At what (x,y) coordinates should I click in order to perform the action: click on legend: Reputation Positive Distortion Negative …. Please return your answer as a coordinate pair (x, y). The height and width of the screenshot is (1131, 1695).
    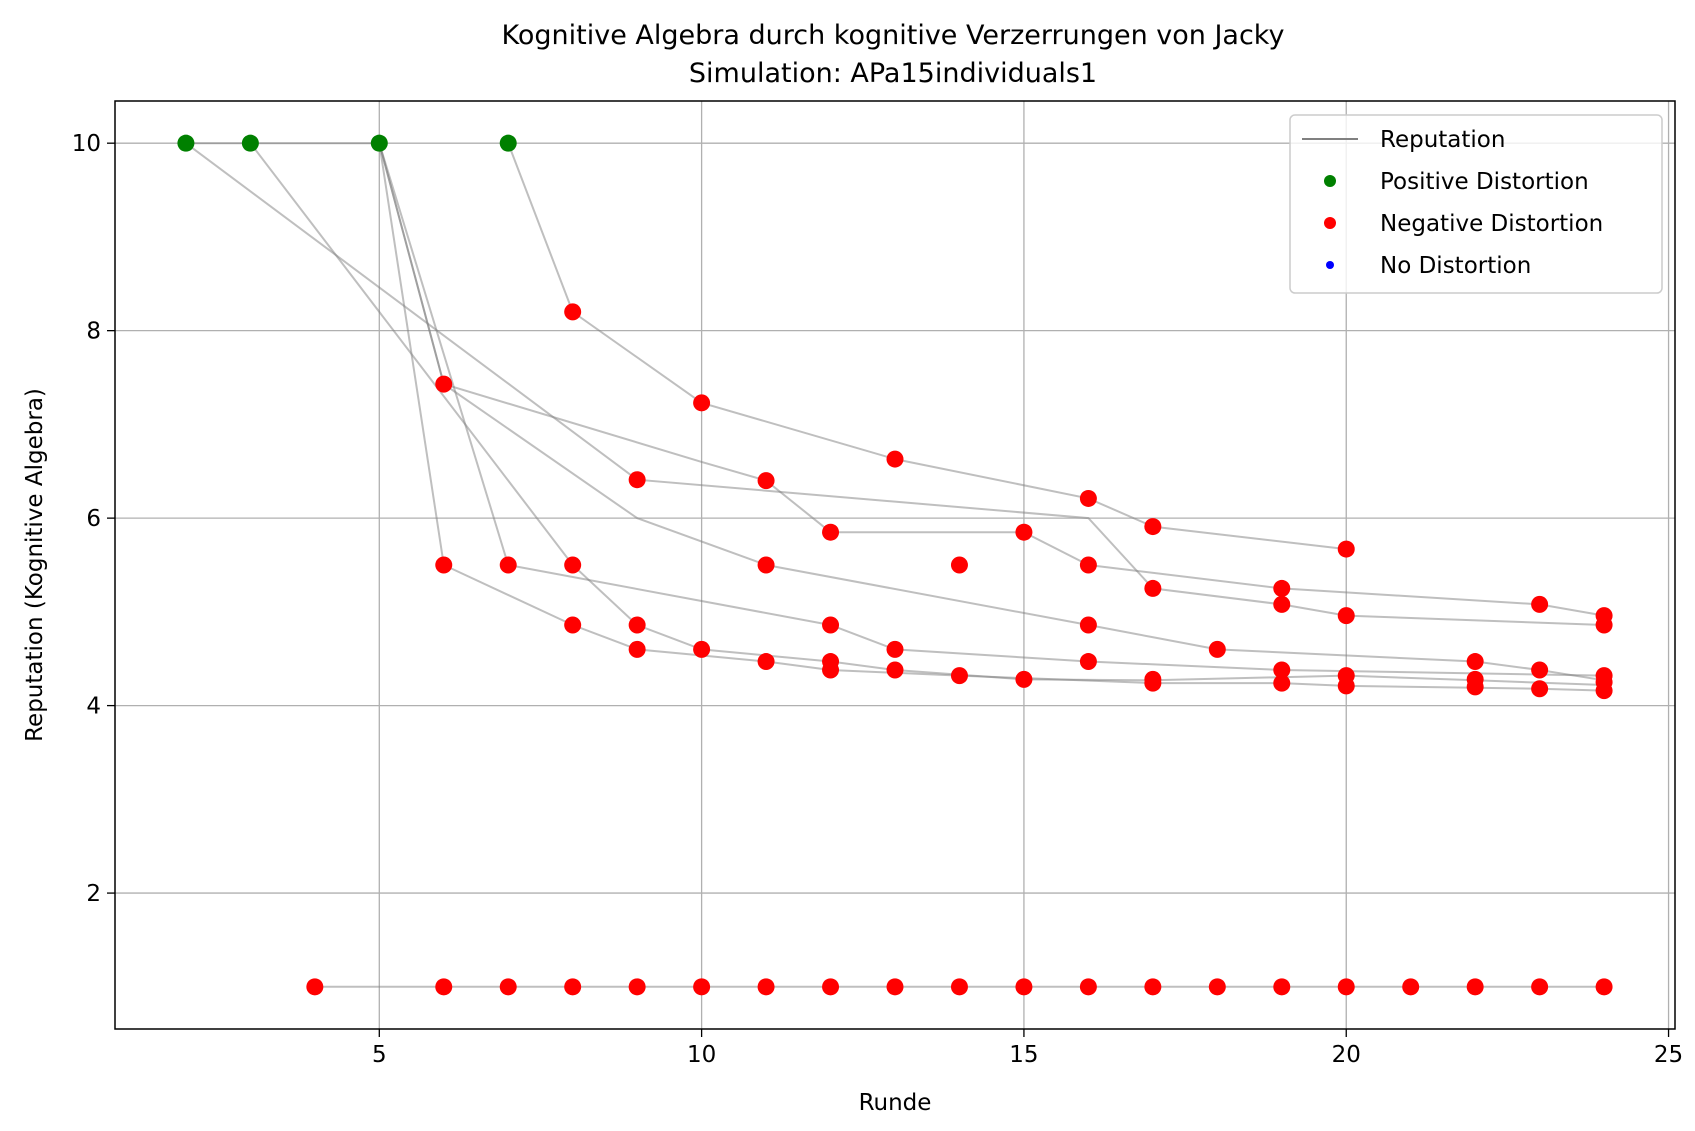
    Looking at the image, I should click on (1476, 204).